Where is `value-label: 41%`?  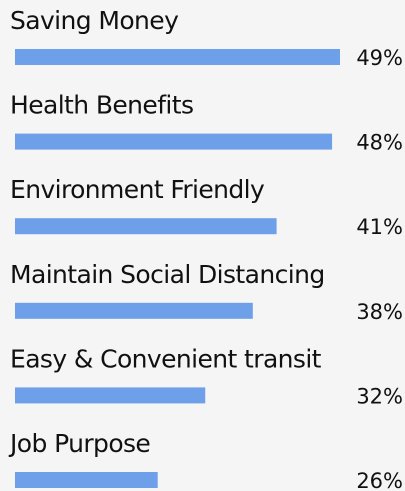 value-label: 41% is located at coordinates (379, 227).